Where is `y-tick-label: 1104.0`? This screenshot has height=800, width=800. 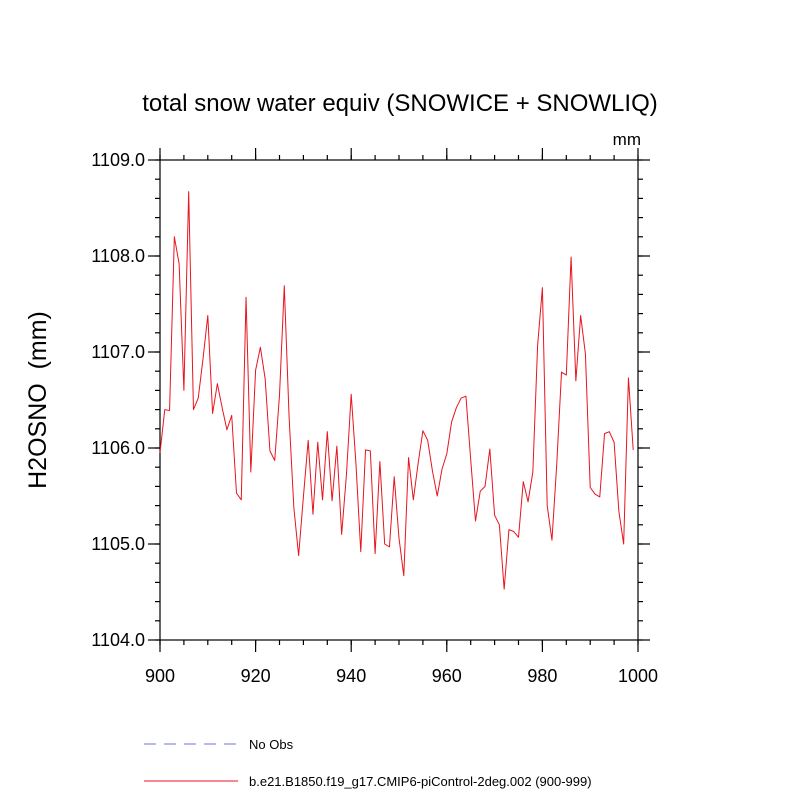 y-tick-label: 1104.0 is located at coordinates (118, 640).